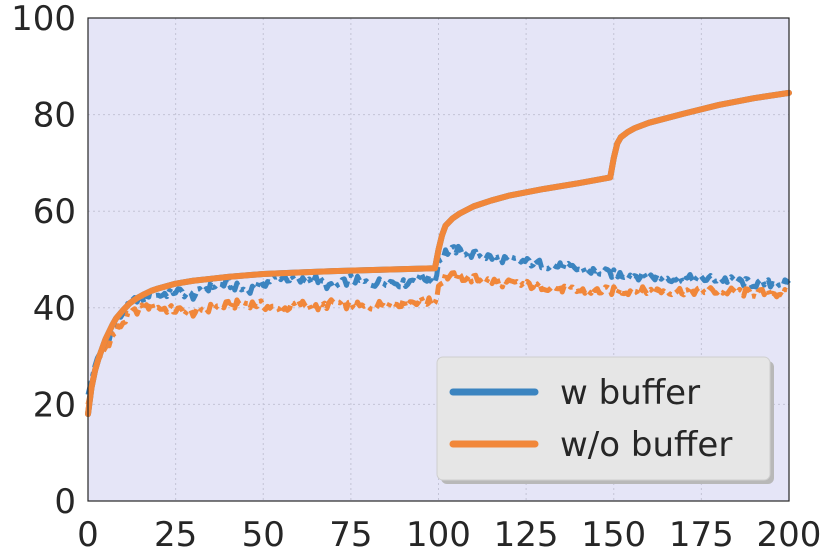 The height and width of the screenshot is (558, 830). Describe the element at coordinates (263, 534) in the screenshot. I see `x-tick-label-2: 50` at that location.